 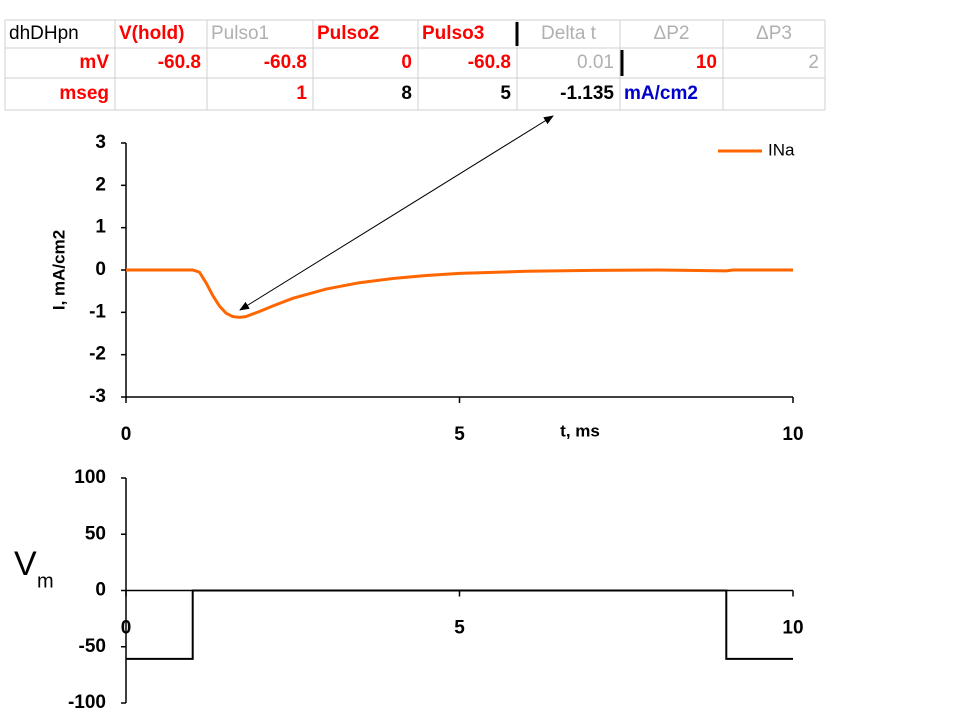 What do you see at coordinates (97, 396) in the screenshot?
I see `y-tick-label: -3` at bounding box center [97, 396].